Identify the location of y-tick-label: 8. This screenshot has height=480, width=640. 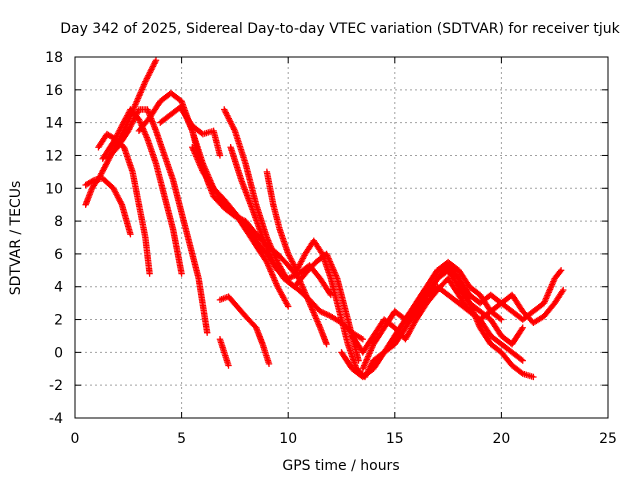
(58, 222).